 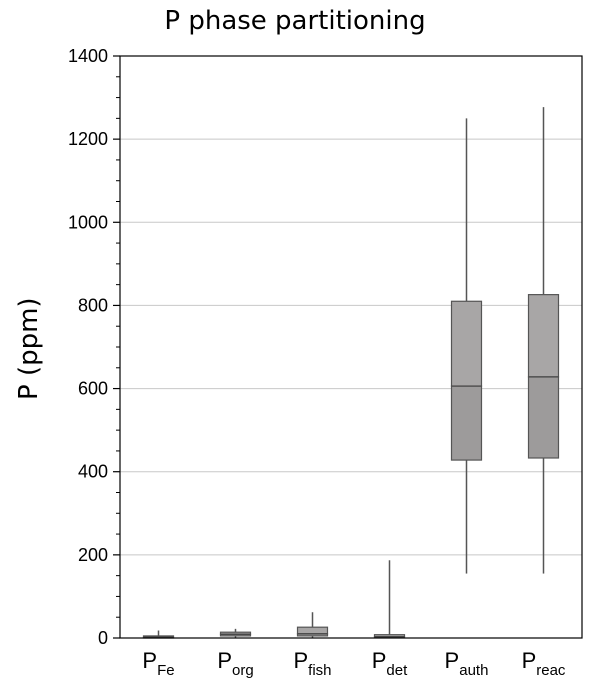 I want to click on x-category-label: Preac, so click(x=544, y=663).